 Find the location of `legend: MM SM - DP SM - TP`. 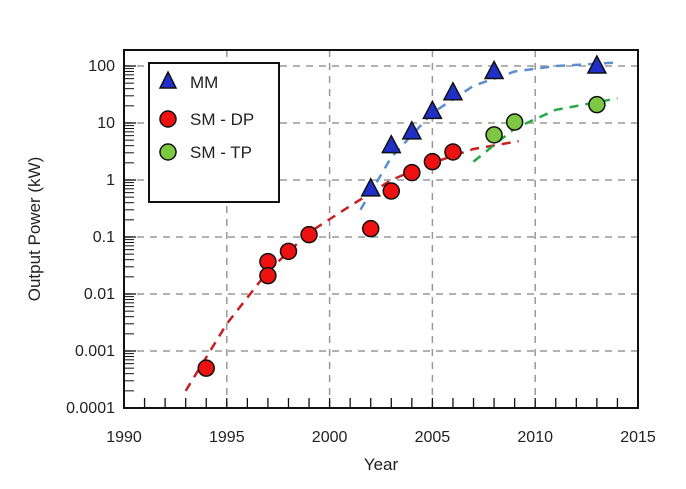

legend: MM SM - DP SM - TP is located at coordinates (214, 132).